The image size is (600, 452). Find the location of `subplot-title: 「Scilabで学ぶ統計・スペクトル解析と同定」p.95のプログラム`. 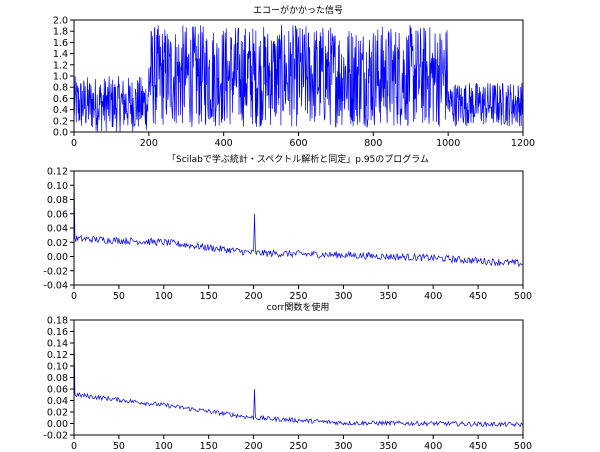

subplot-title: 「Scilabで学ぶ統計・スペクトル解析と同定」p.95のプログラム is located at coordinates (298, 159).